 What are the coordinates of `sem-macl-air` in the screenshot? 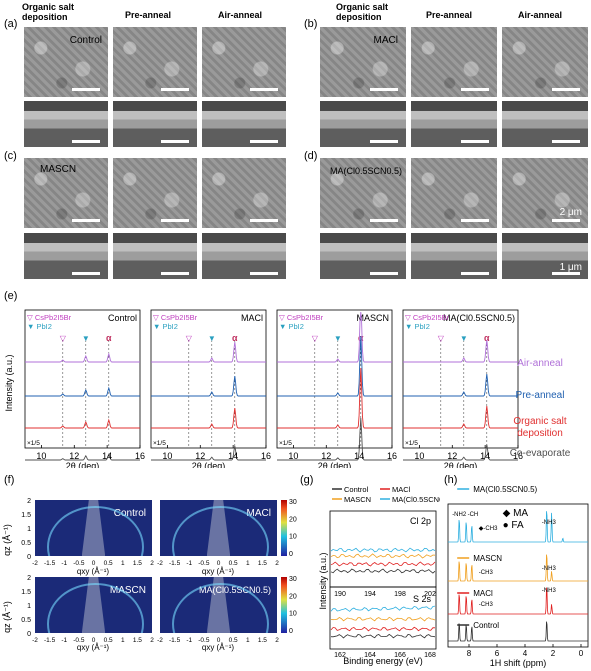 It's located at (545, 62).